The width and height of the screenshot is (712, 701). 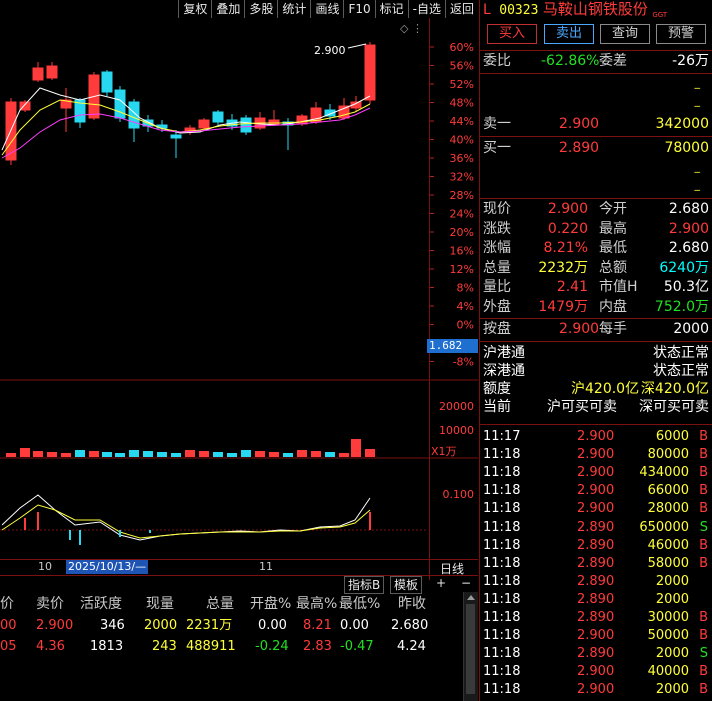 What do you see at coordinates (441, 583) in the screenshot?
I see `add-tab-button: +` at bounding box center [441, 583].